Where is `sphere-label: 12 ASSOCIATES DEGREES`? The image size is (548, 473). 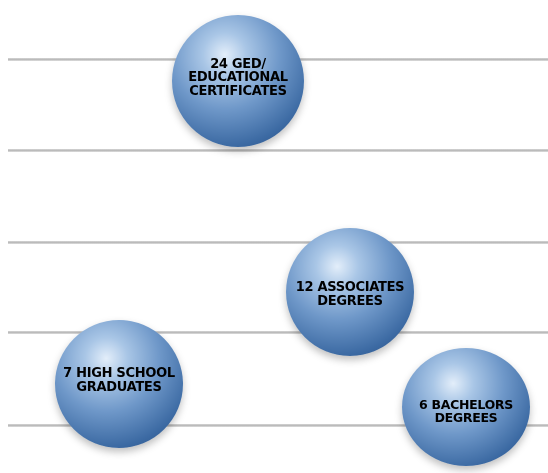 sphere-label: 12 ASSOCIATES DEGREES is located at coordinates (350, 294).